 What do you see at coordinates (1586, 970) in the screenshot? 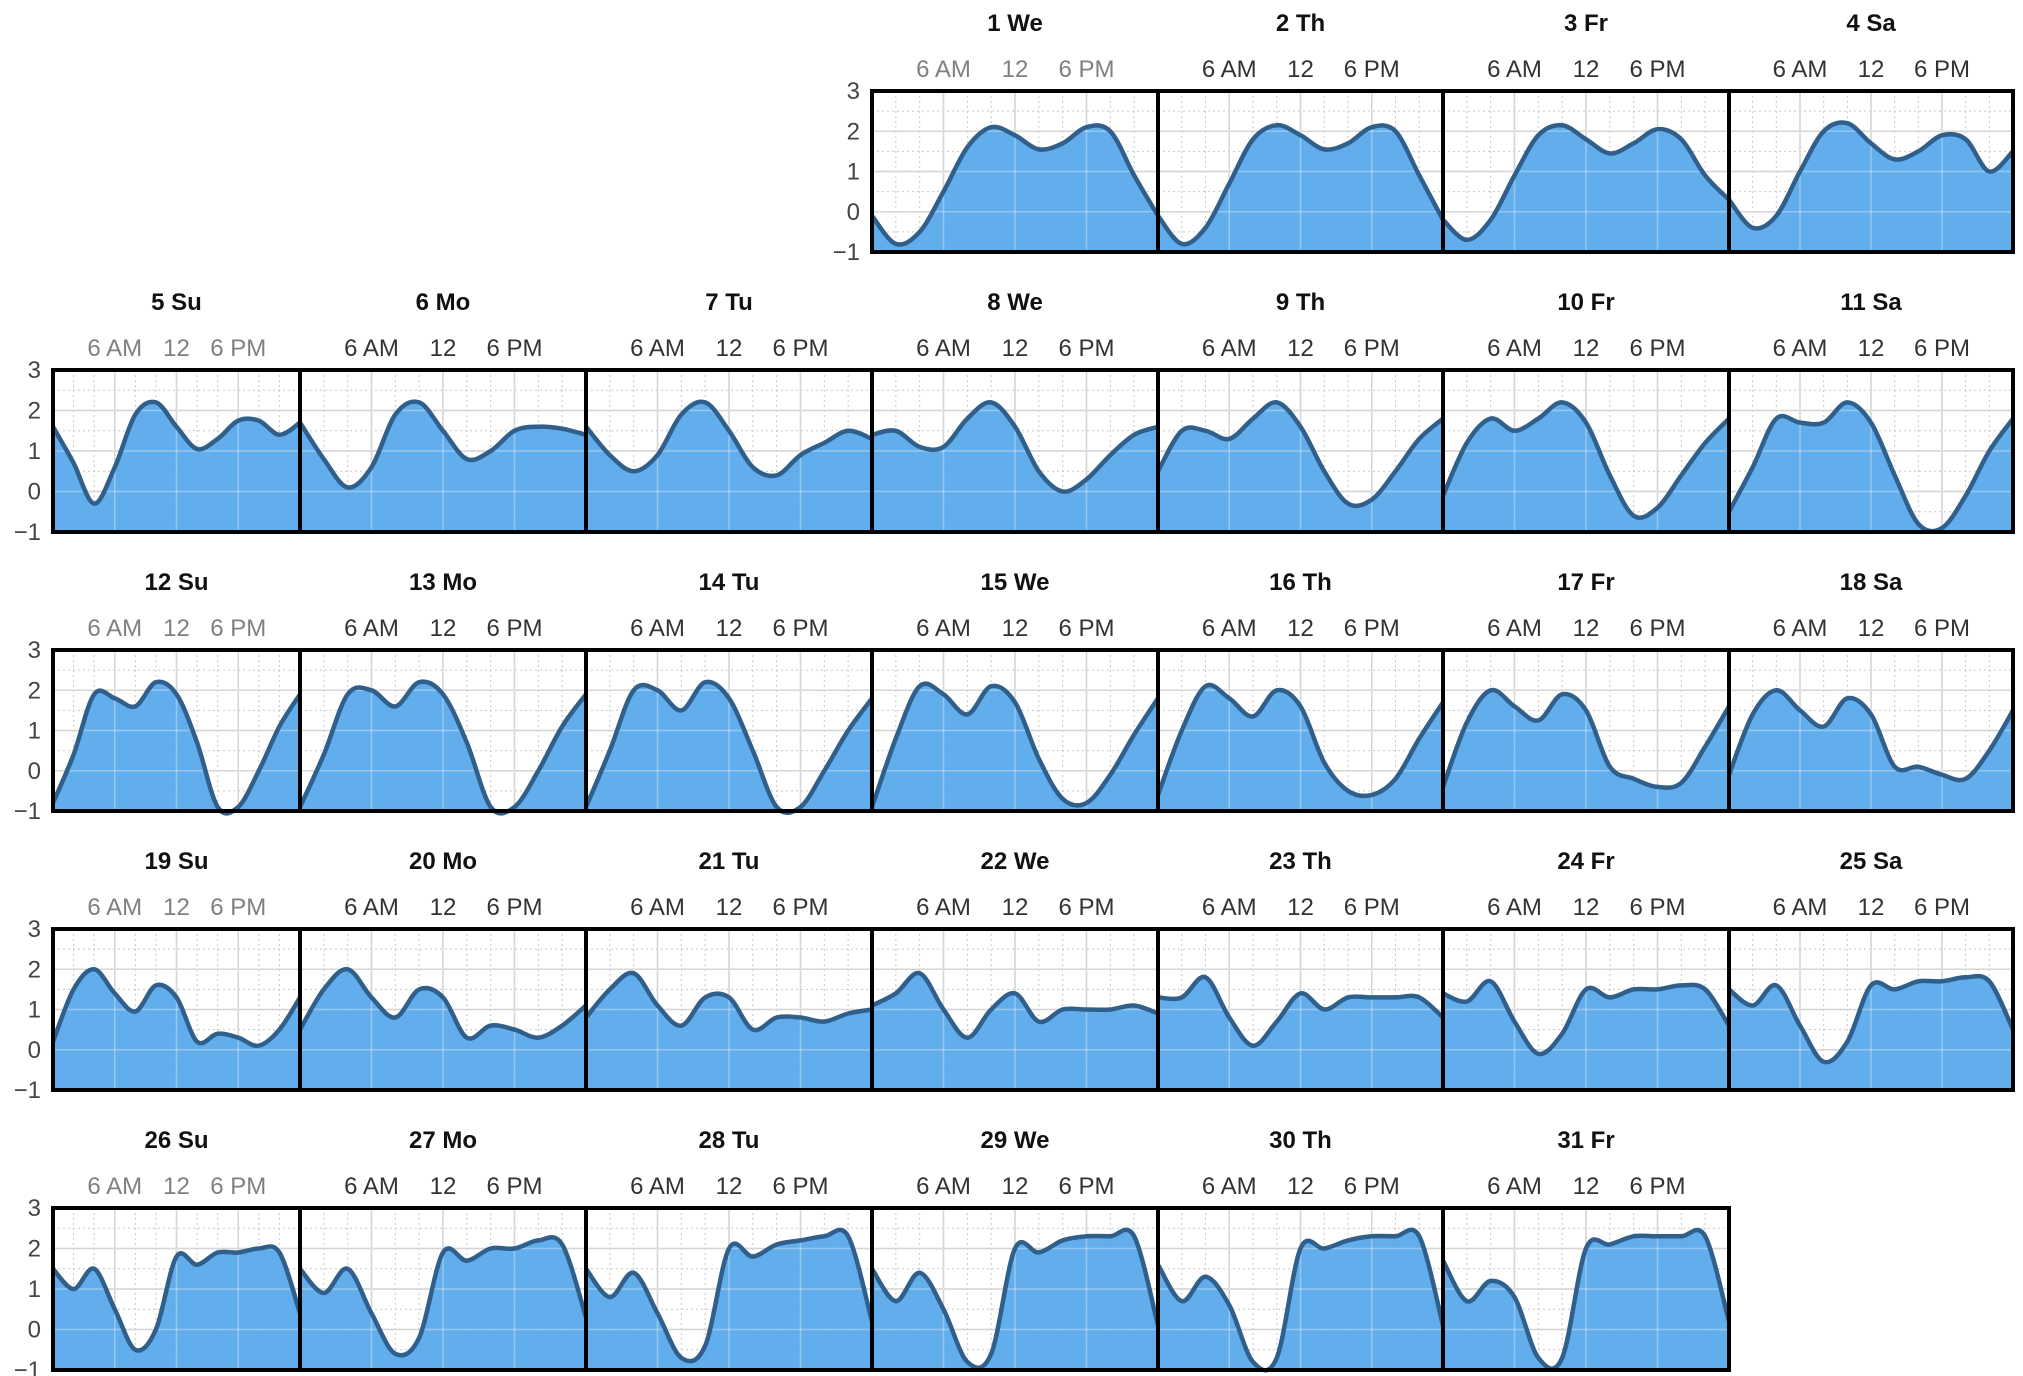
I see `day-panel: 24 Fr 6 AM 12 6 PM` at bounding box center [1586, 970].